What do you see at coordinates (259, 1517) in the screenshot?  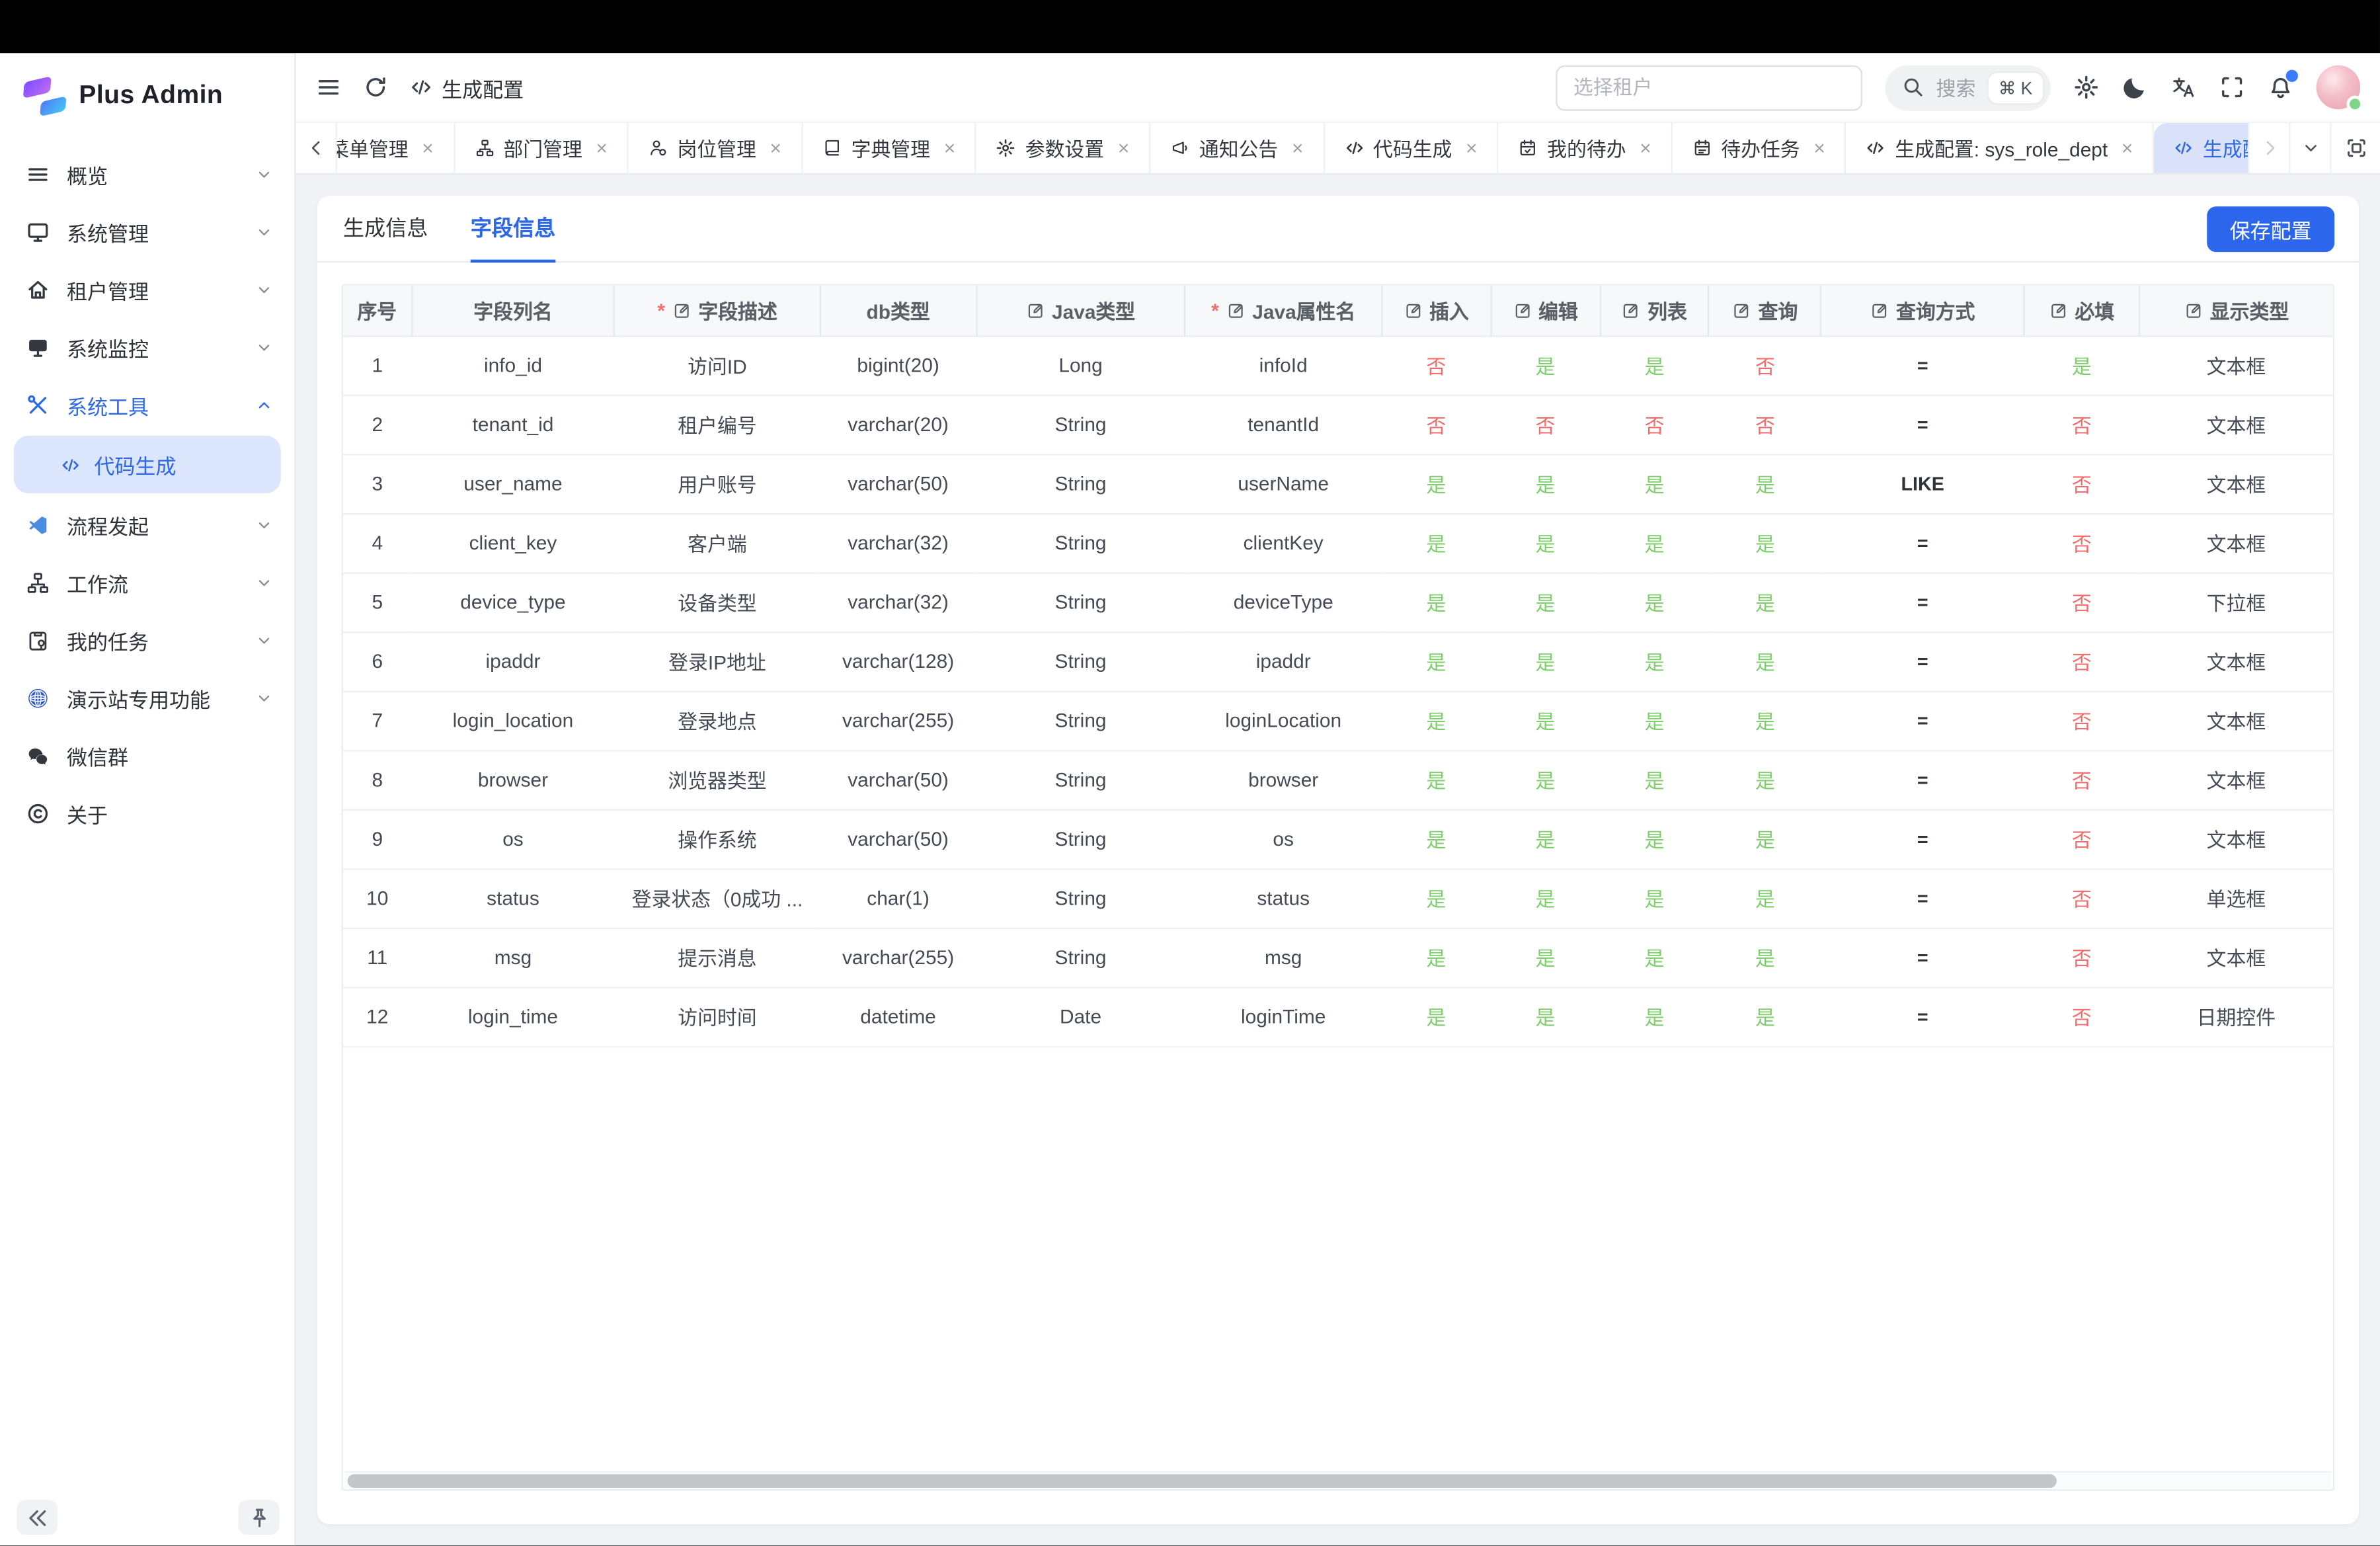 I see `sidebar-pin-button` at bounding box center [259, 1517].